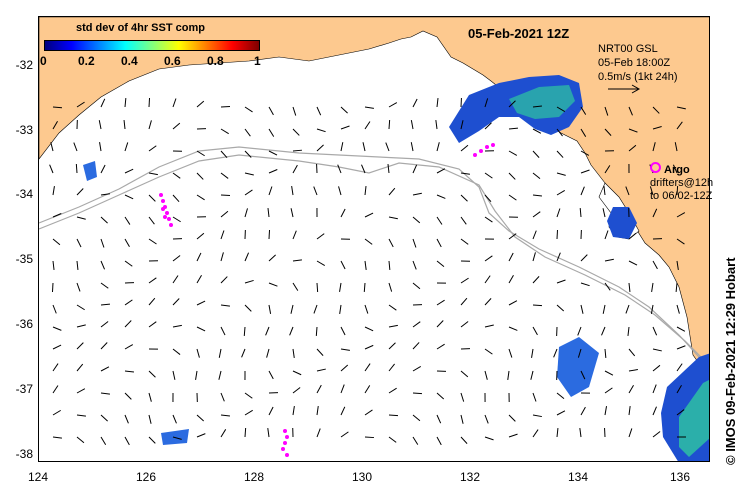 The image size is (749, 496). I want to click on colorbar-tick-label: 0.2, so click(86, 61).